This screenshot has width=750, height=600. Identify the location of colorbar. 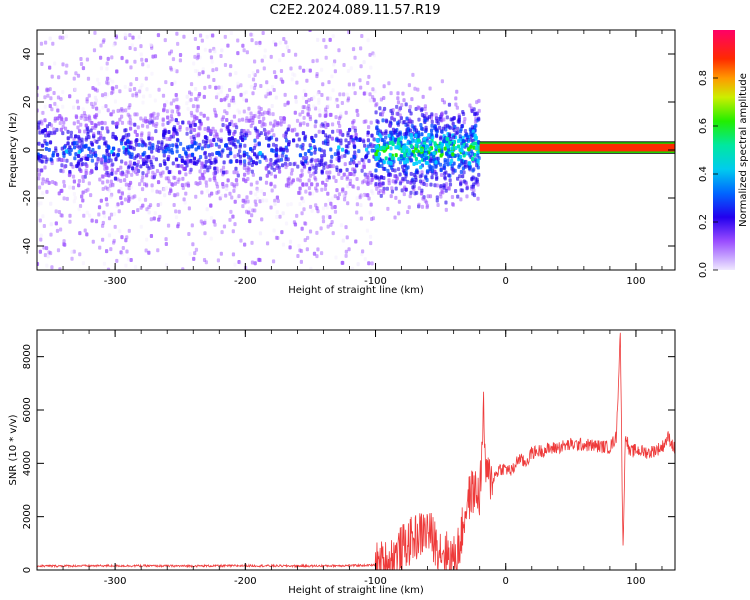
(724, 150).